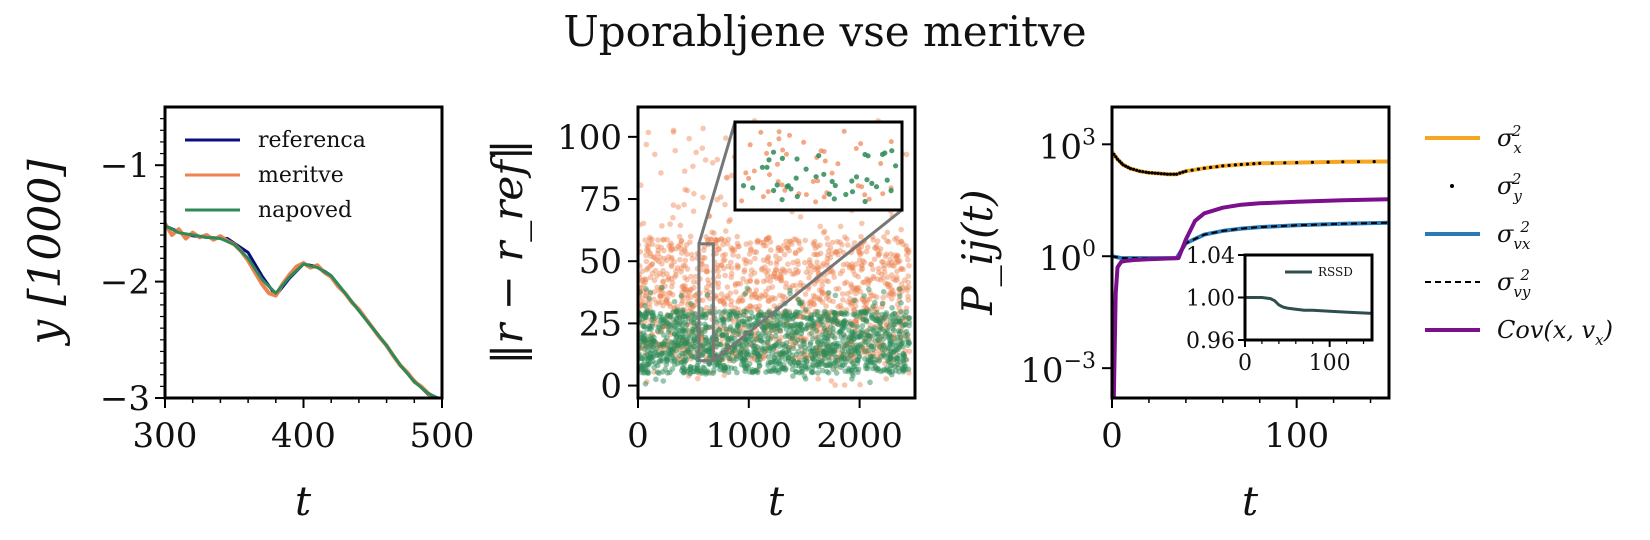 Image resolution: width=1650 pixels, height=540 pixels. I want to click on panel1-ytick-label: −3, so click(125, 399).